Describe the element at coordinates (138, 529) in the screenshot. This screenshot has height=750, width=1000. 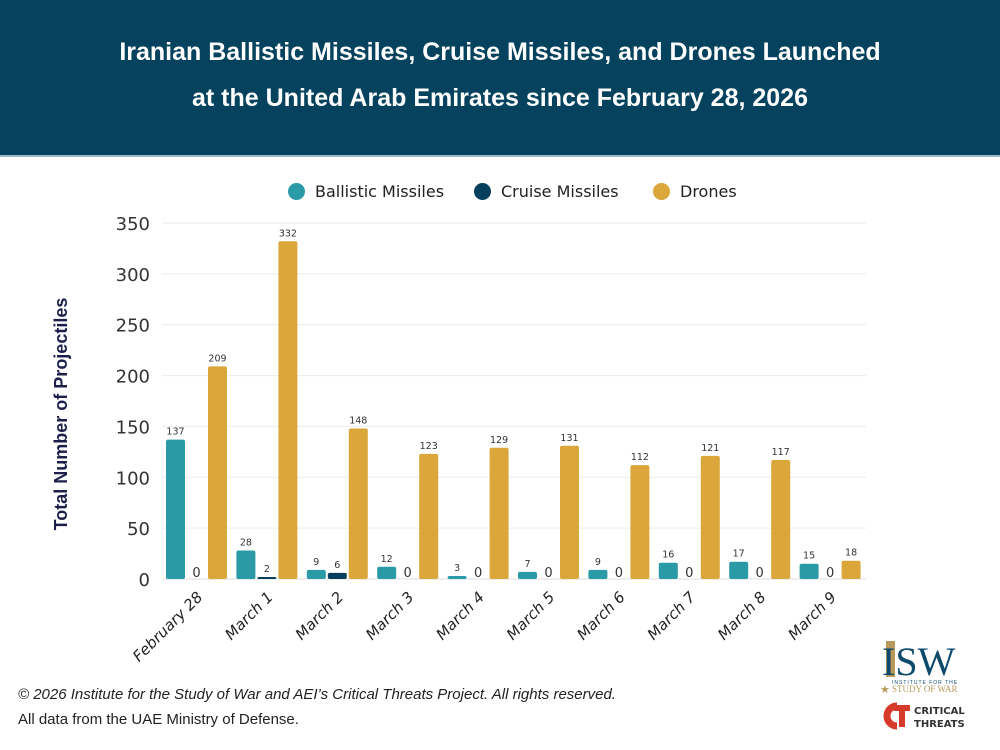
I see `y-tick-label: 50` at that location.